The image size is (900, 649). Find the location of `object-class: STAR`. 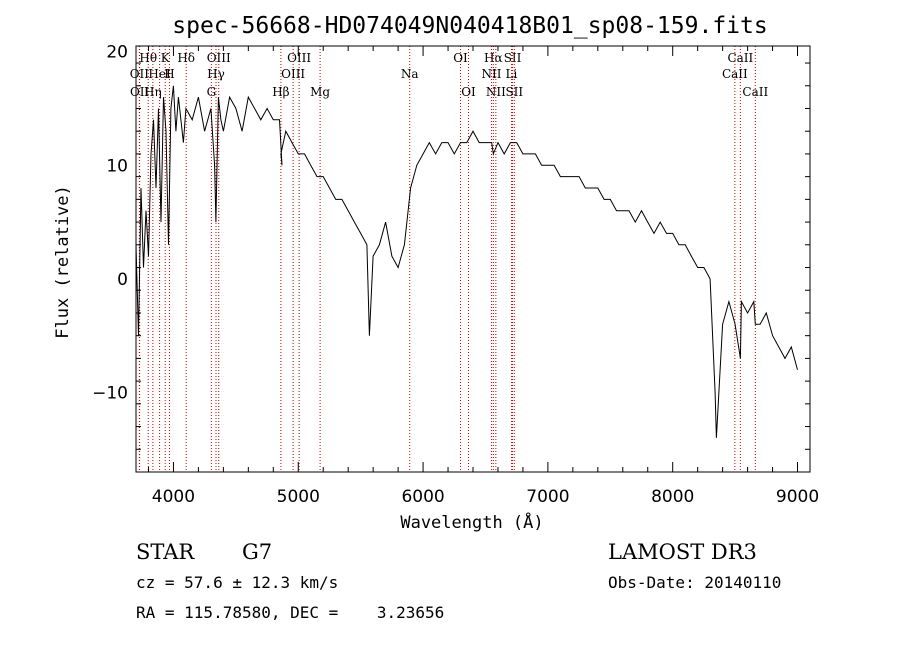

object-class: STAR is located at coordinates (165, 552).